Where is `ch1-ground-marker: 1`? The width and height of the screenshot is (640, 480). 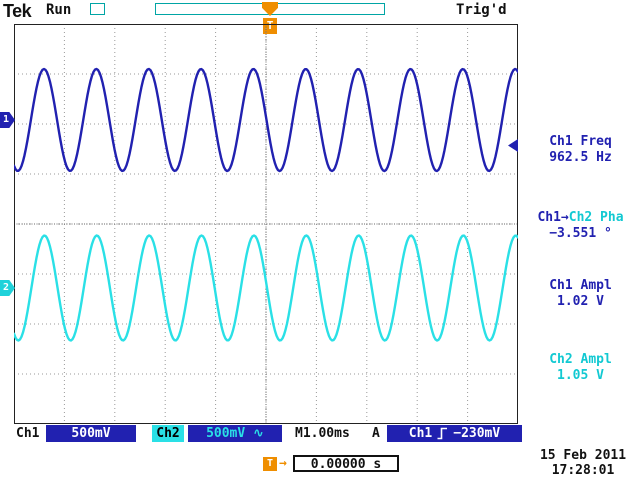
ch1-ground-marker: 1 is located at coordinates (7, 120).